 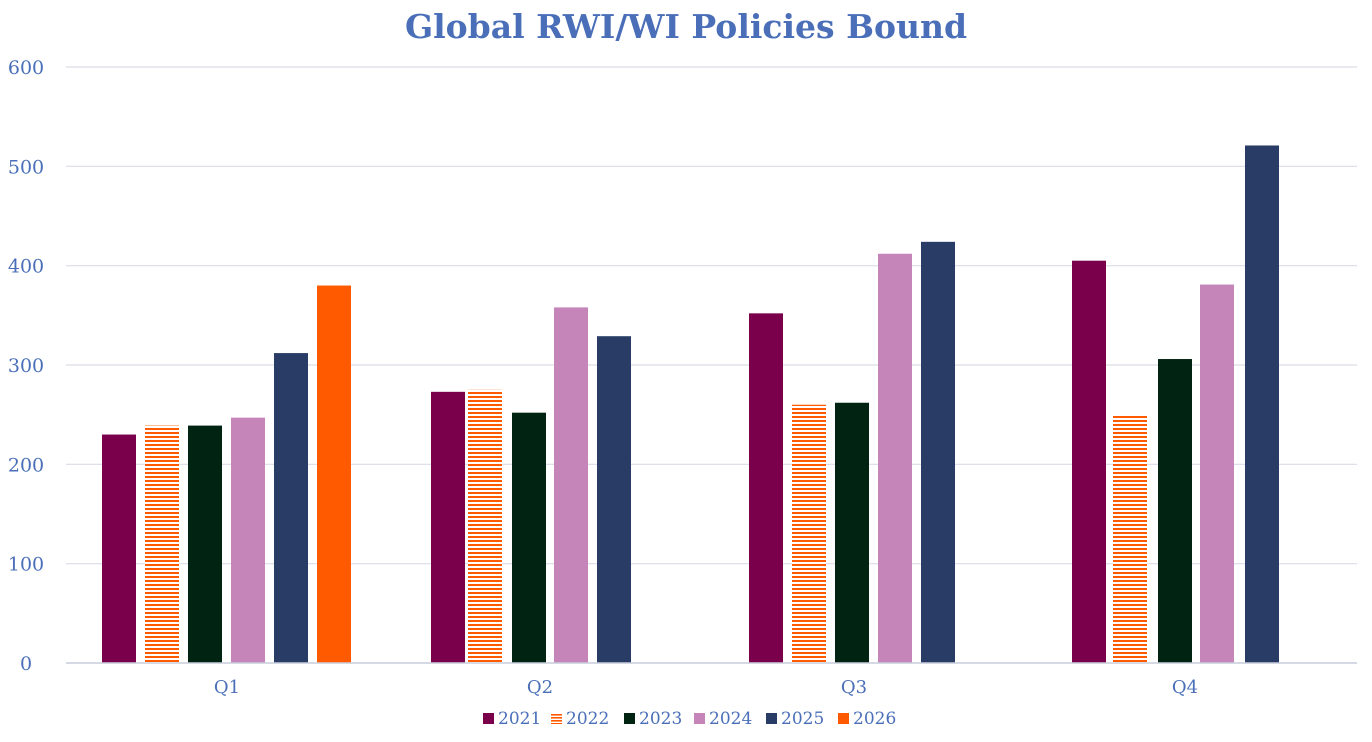 What do you see at coordinates (938, 452) in the screenshot?
I see `bar-2025-q3` at bounding box center [938, 452].